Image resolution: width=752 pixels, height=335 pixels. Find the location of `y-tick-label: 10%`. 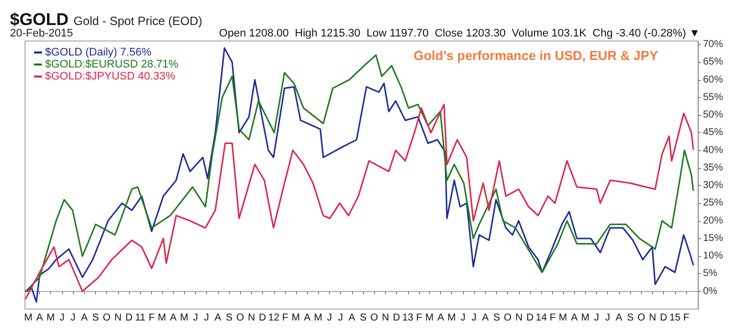

y-tick-label: 10% is located at coordinates (713, 256).